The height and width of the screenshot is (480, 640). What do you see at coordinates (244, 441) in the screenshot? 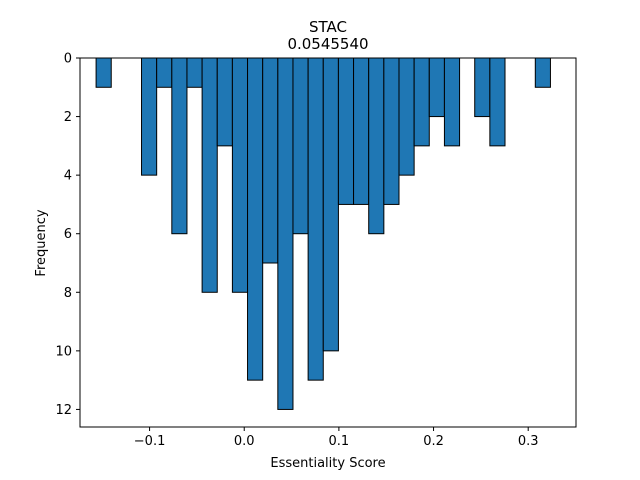
I see `x-tick-label: 0.0` at bounding box center [244, 441].